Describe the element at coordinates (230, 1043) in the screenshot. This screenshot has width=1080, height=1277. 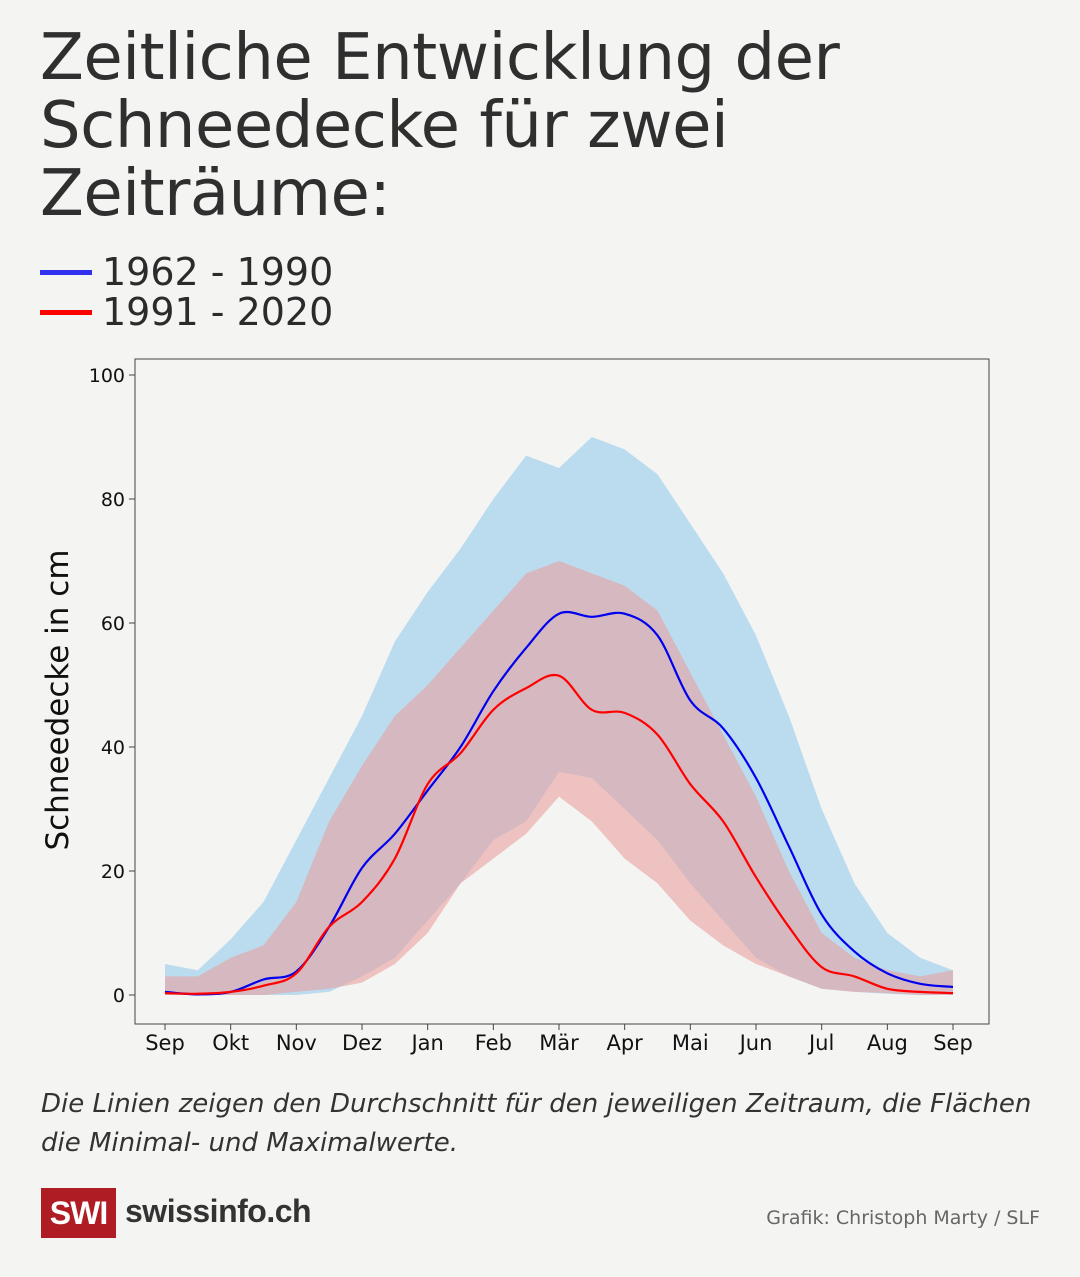
I see `x-tick-label: Okt` at that location.